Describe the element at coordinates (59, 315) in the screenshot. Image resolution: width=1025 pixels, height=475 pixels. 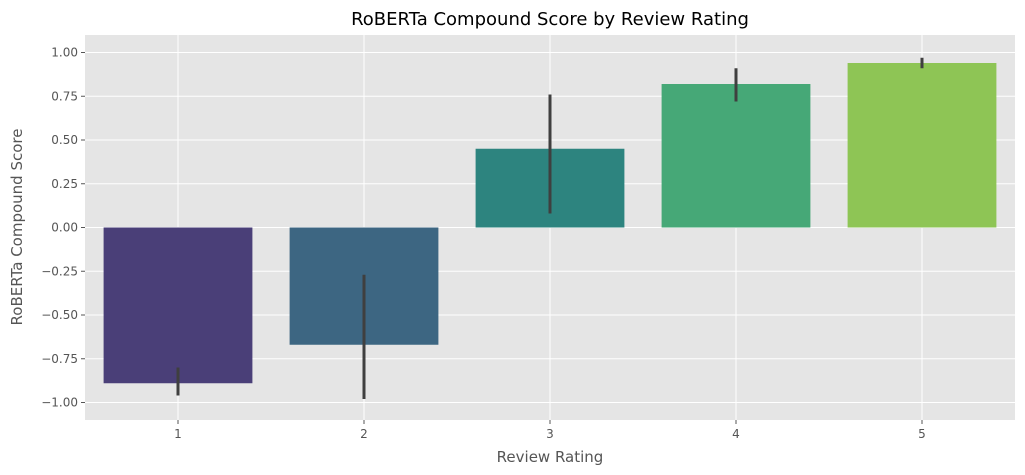
I see `y-tick-label: −0.50` at that location.